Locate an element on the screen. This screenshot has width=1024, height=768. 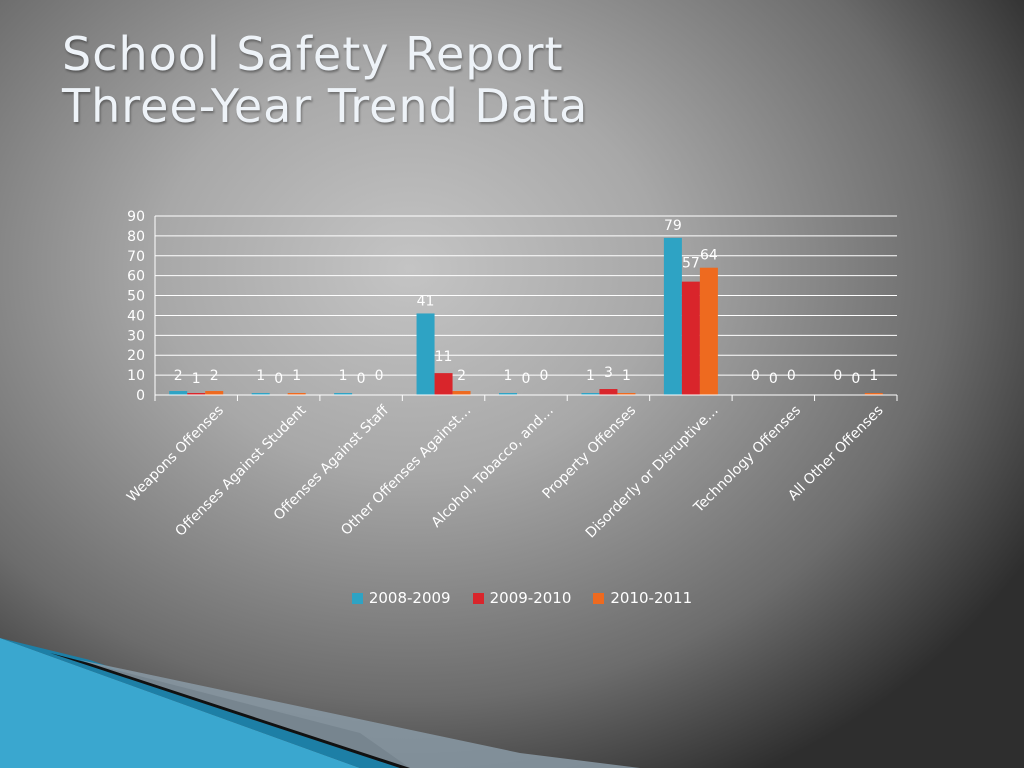
y-tick-label: 40 is located at coordinates (136, 316).